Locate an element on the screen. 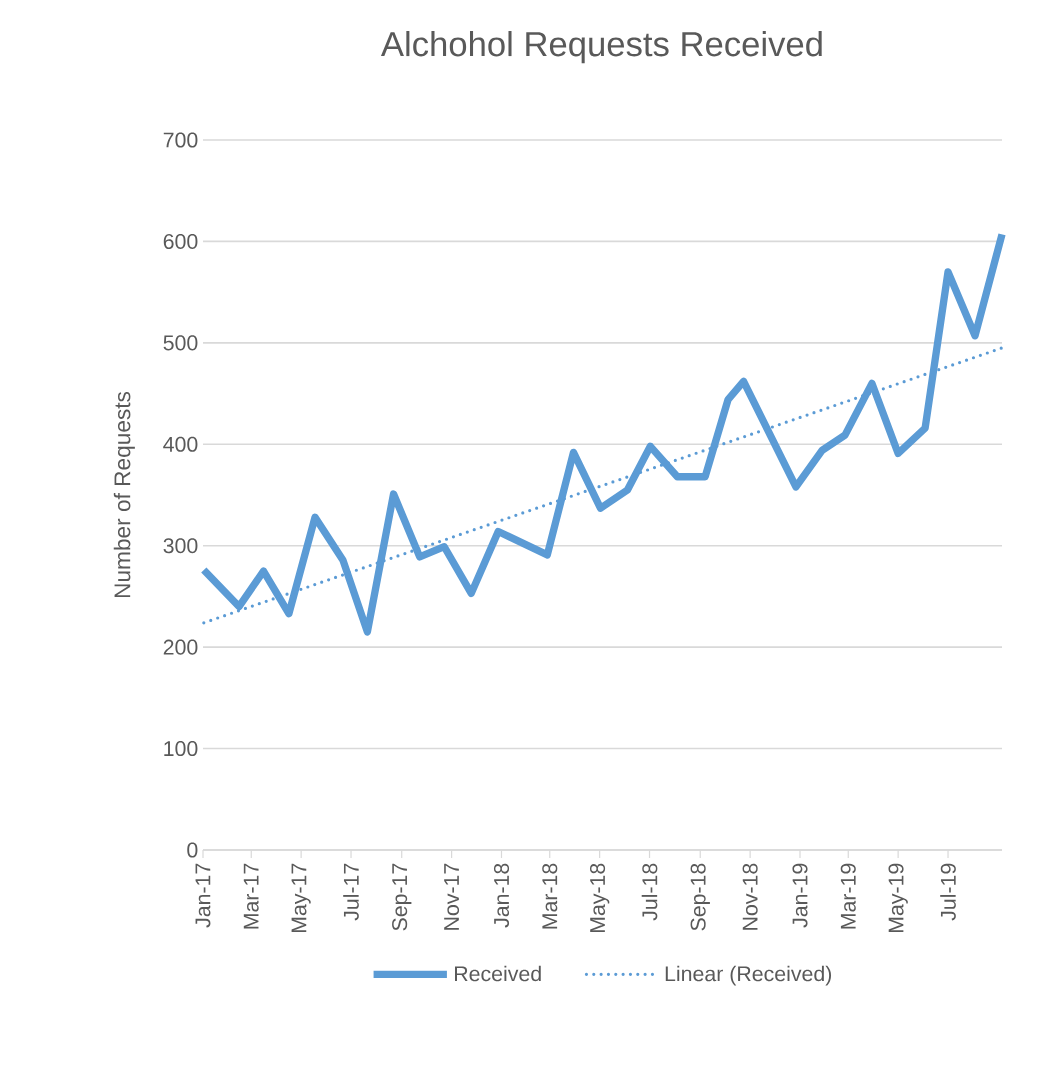 This screenshot has width=1051, height=1079. chart-title: Alchohol Requests Received is located at coordinates (601, 47).